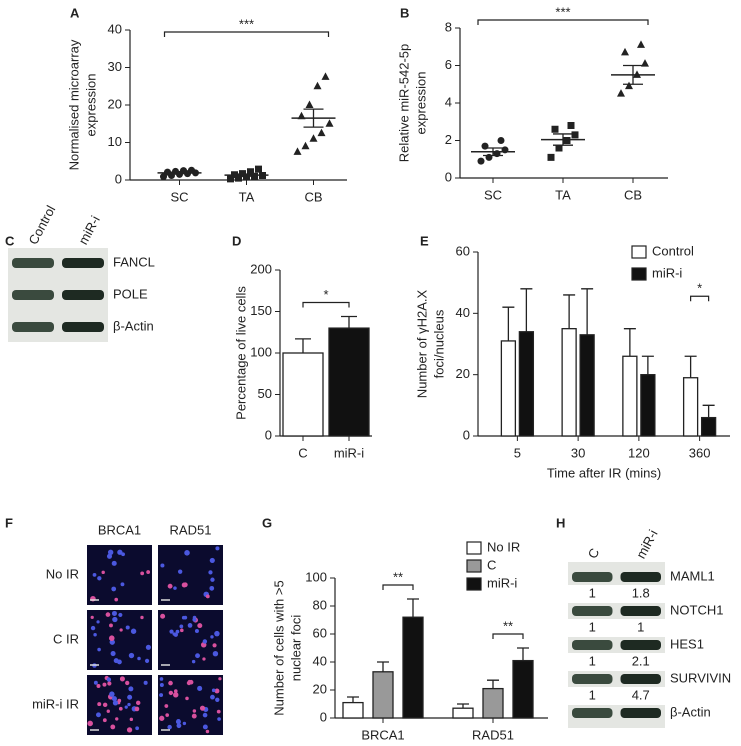  What do you see at coordinates (325, 294) in the screenshot?
I see `significance-label: *` at bounding box center [325, 294].